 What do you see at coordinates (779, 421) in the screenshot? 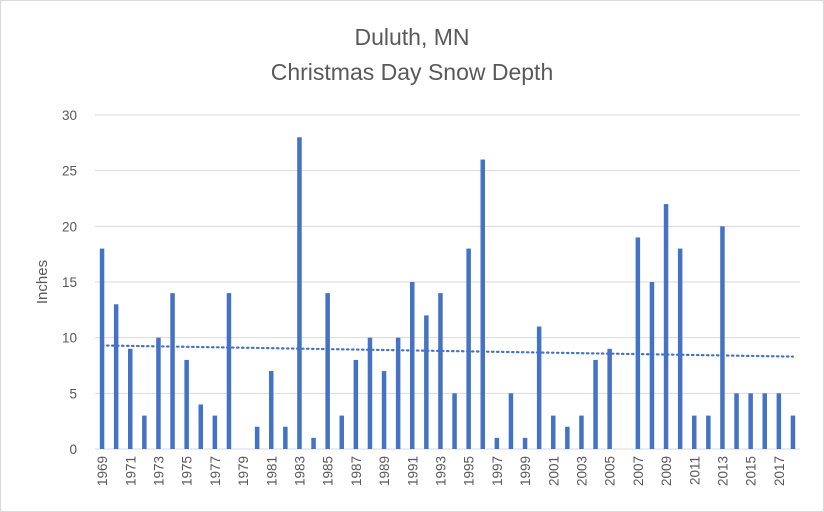
I see `bar-2017` at bounding box center [779, 421].